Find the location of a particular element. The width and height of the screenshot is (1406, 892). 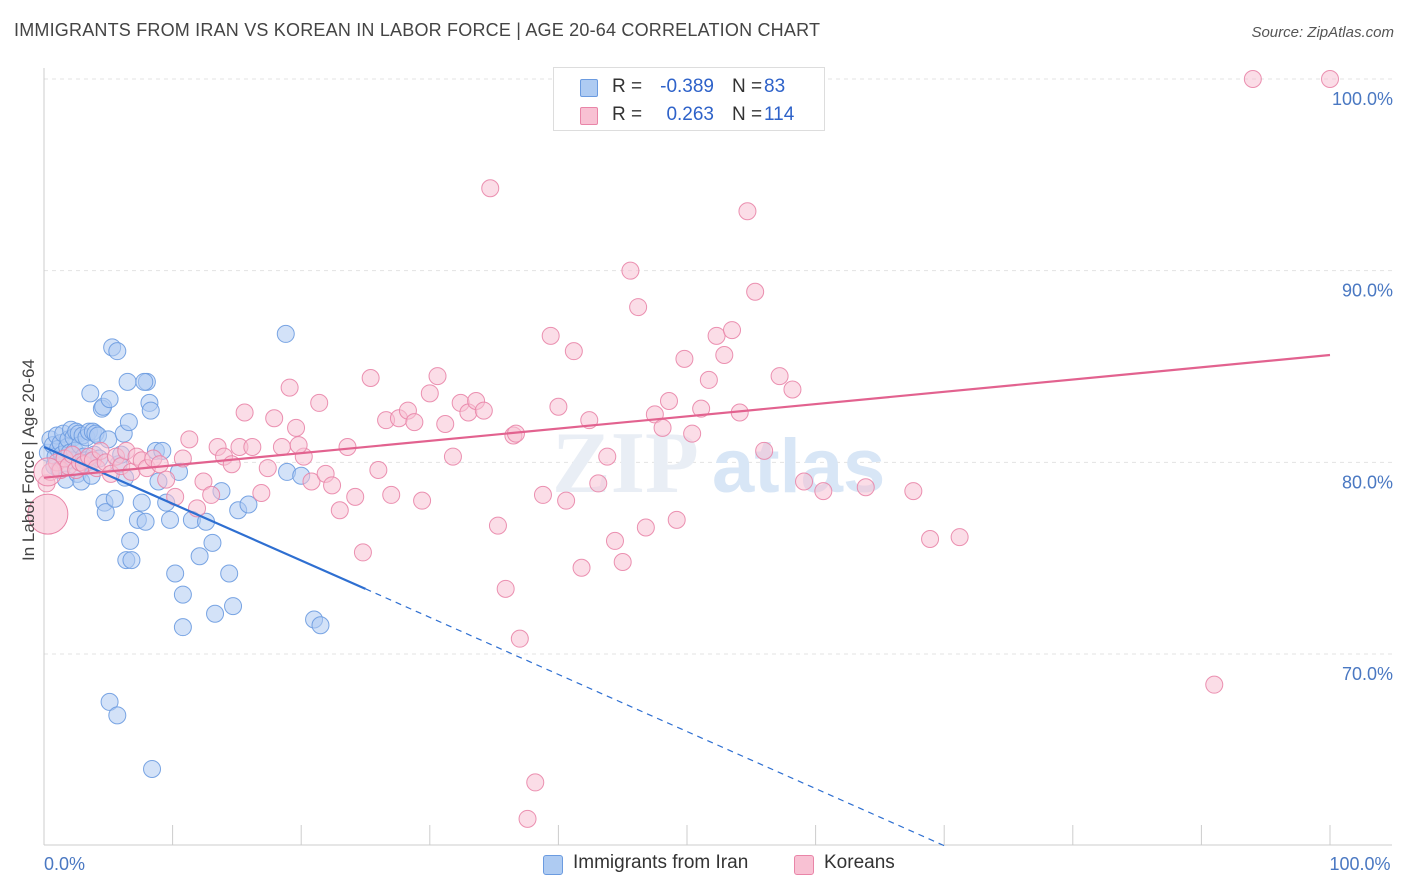

correlation-legend: R = -0.389 N = 83 R = 0.263 N = 114 is located at coordinates (689, 99).